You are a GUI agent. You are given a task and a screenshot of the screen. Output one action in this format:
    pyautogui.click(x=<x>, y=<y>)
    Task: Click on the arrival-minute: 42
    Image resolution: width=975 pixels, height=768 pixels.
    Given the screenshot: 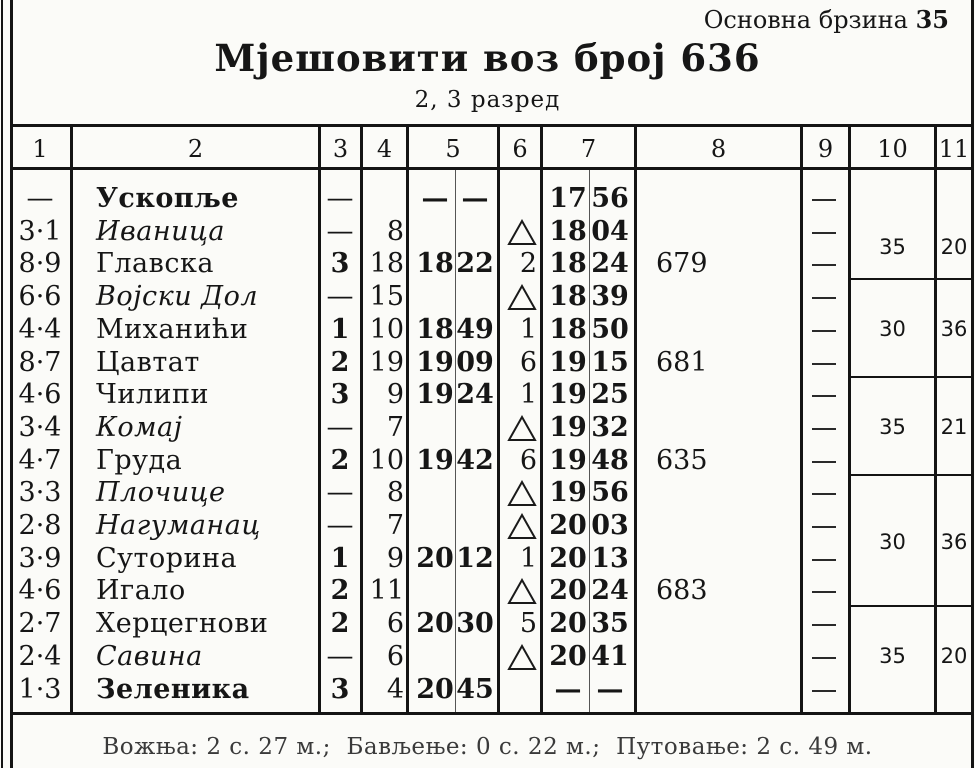 What is the action you would take?
    pyautogui.click(x=475, y=460)
    